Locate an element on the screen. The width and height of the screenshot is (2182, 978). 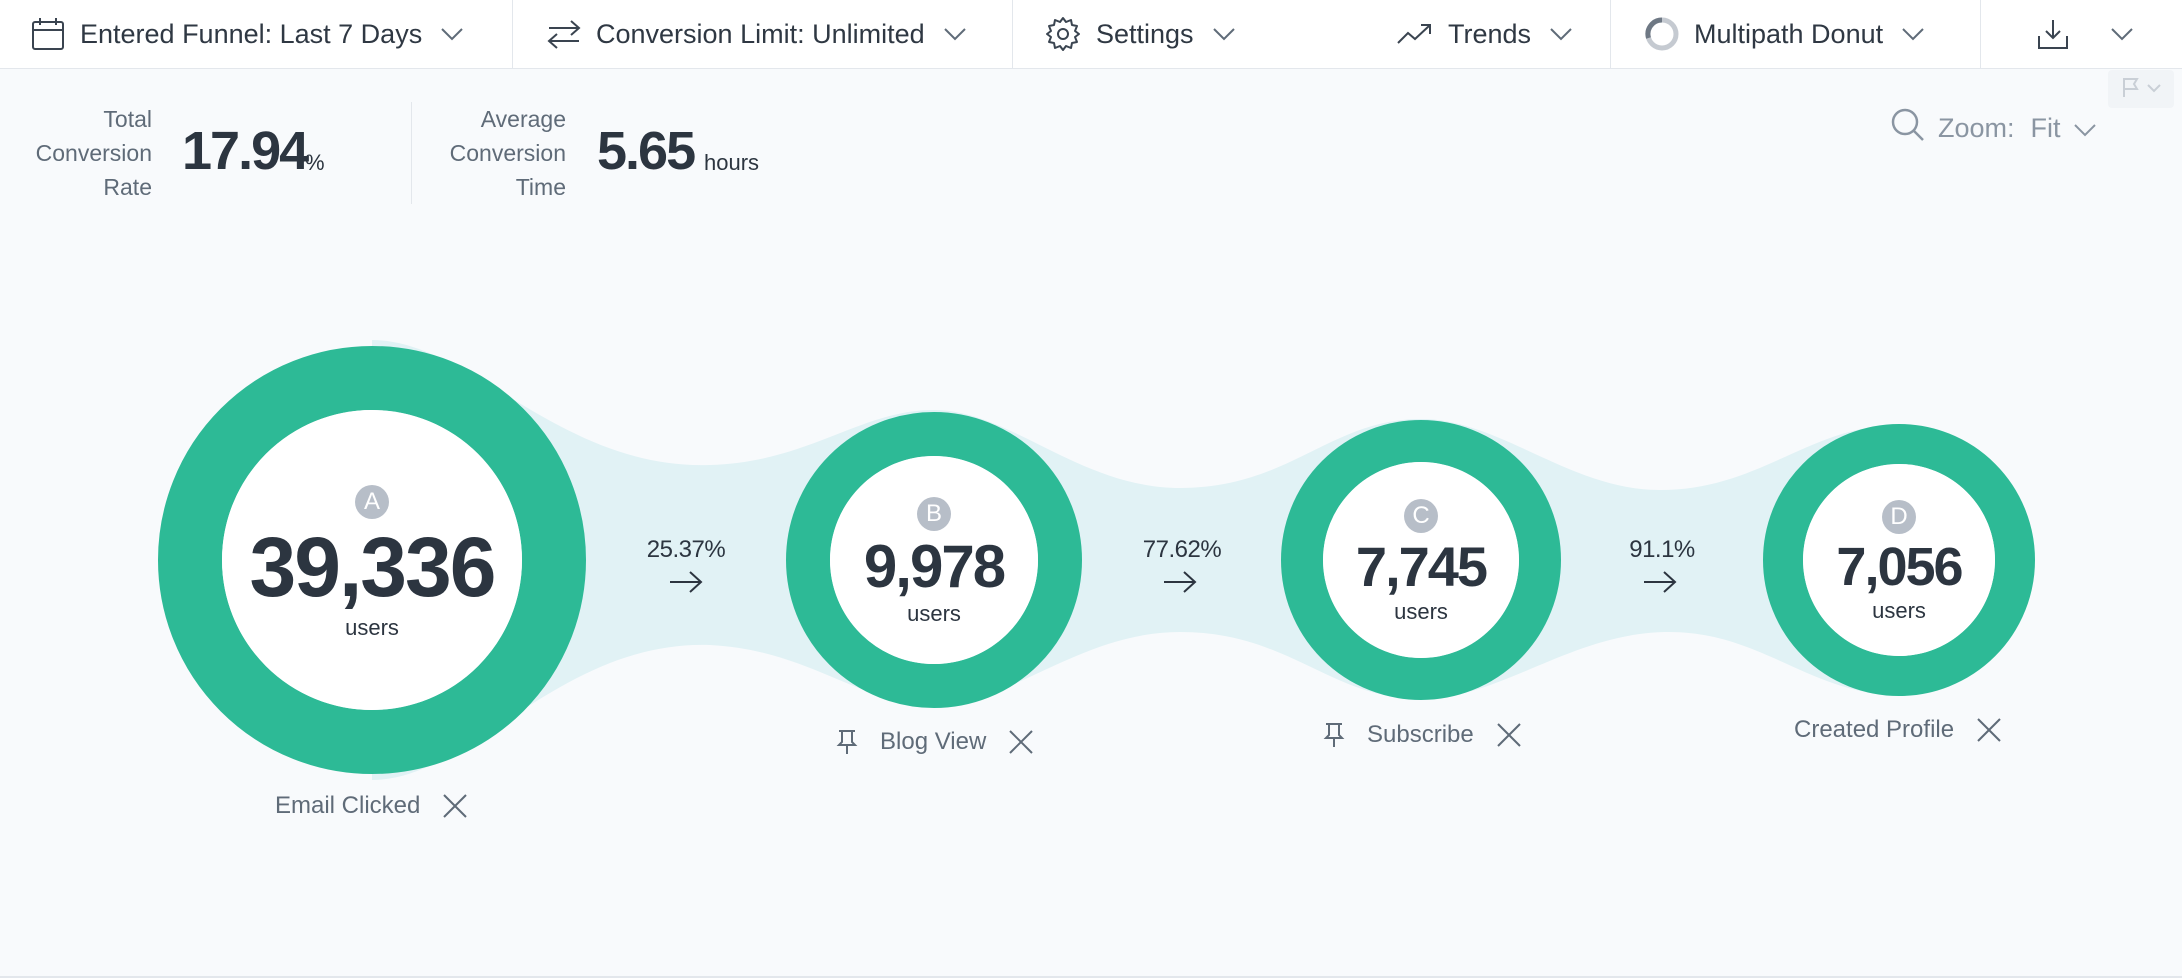
step-label-c: Subscribe is located at coordinates (1422, 735).